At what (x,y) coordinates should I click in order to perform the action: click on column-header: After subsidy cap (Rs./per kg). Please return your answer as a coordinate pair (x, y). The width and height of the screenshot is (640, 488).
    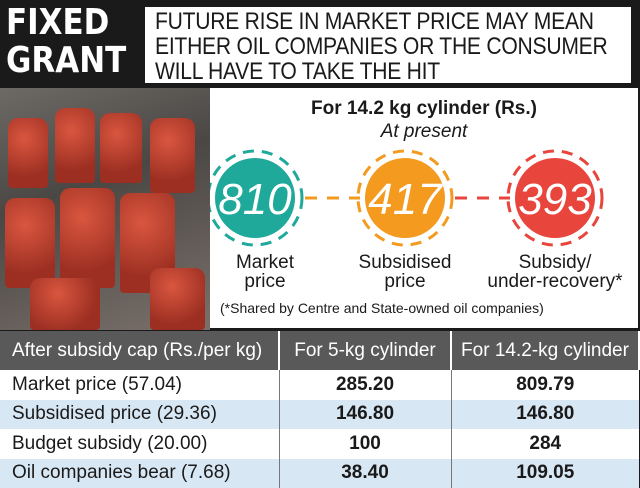
    Looking at the image, I should click on (140, 350).